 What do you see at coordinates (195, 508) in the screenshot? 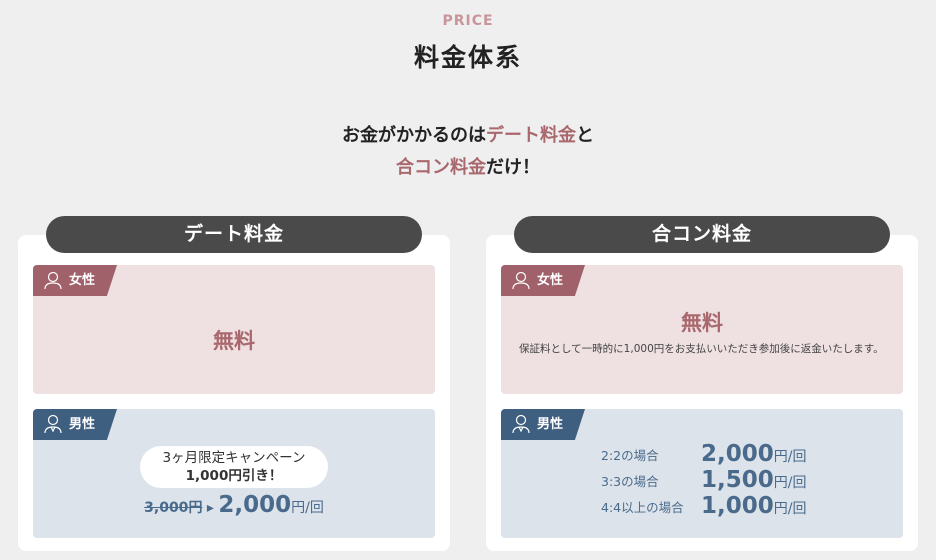
I see `old-unit: 円` at bounding box center [195, 508].